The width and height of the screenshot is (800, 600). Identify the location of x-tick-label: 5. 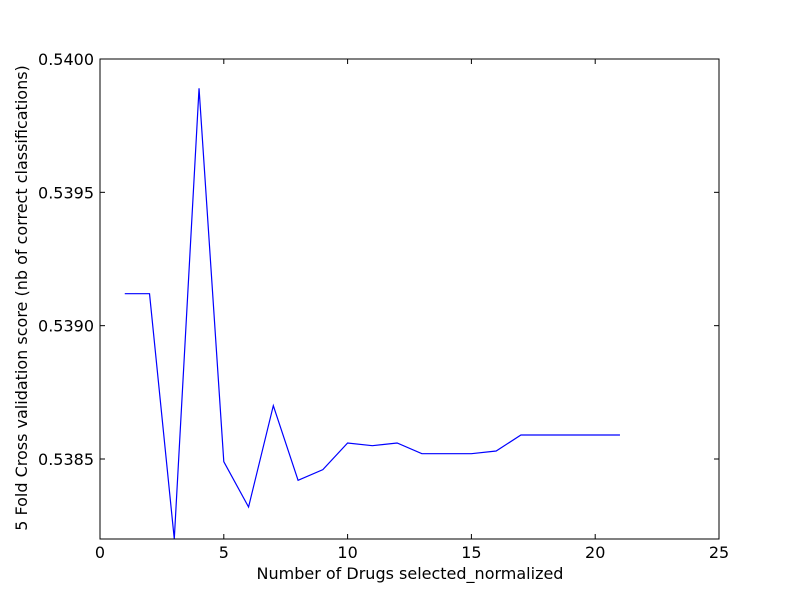
(224, 552).